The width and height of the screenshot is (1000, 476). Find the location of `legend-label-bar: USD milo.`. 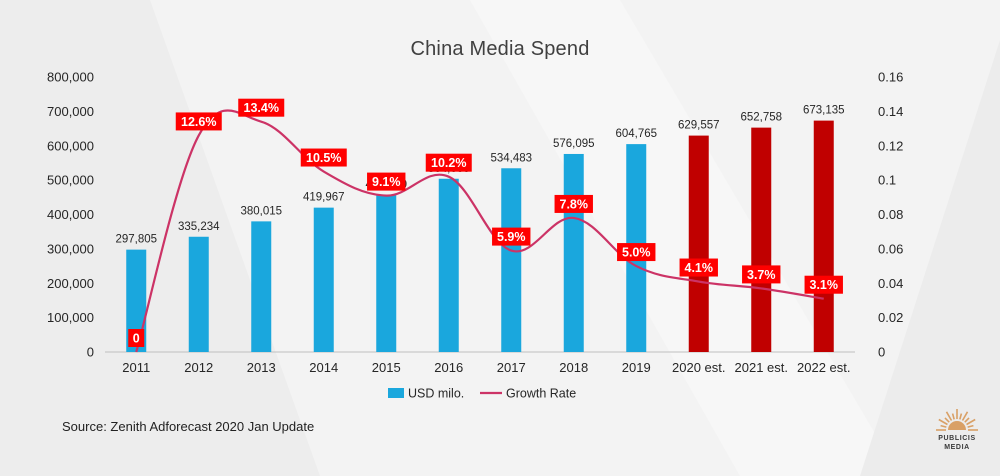

legend-label-bar: USD milo. is located at coordinates (436, 394).